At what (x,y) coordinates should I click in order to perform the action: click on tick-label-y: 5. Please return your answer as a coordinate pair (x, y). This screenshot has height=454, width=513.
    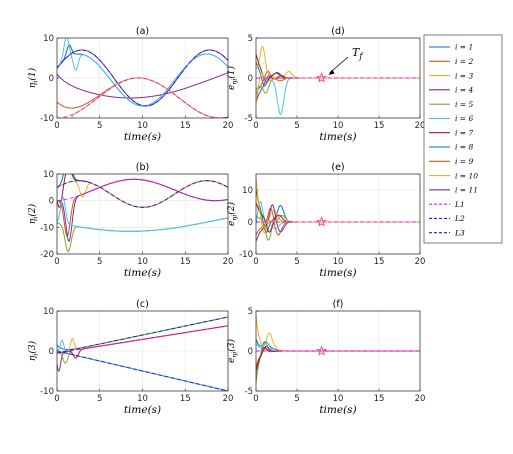
    Looking at the image, I should click on (250, 39).